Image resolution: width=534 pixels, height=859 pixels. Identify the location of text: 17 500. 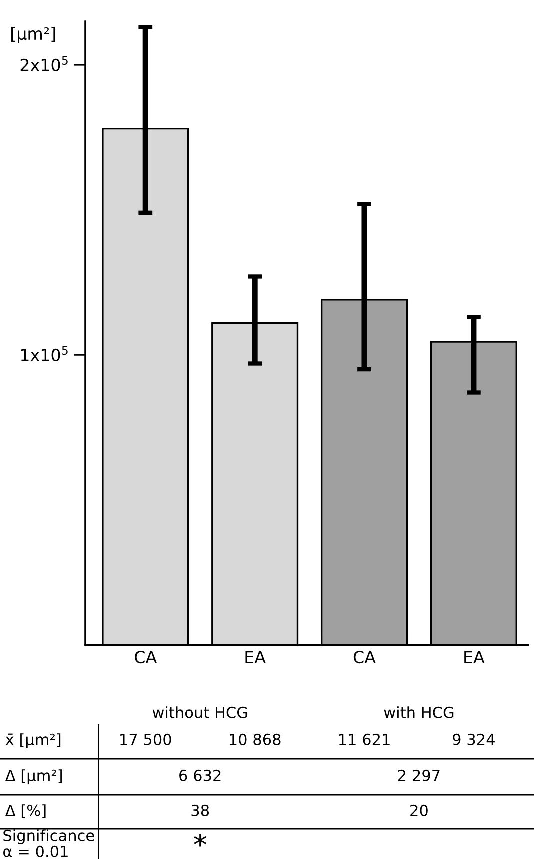
(146, 740).